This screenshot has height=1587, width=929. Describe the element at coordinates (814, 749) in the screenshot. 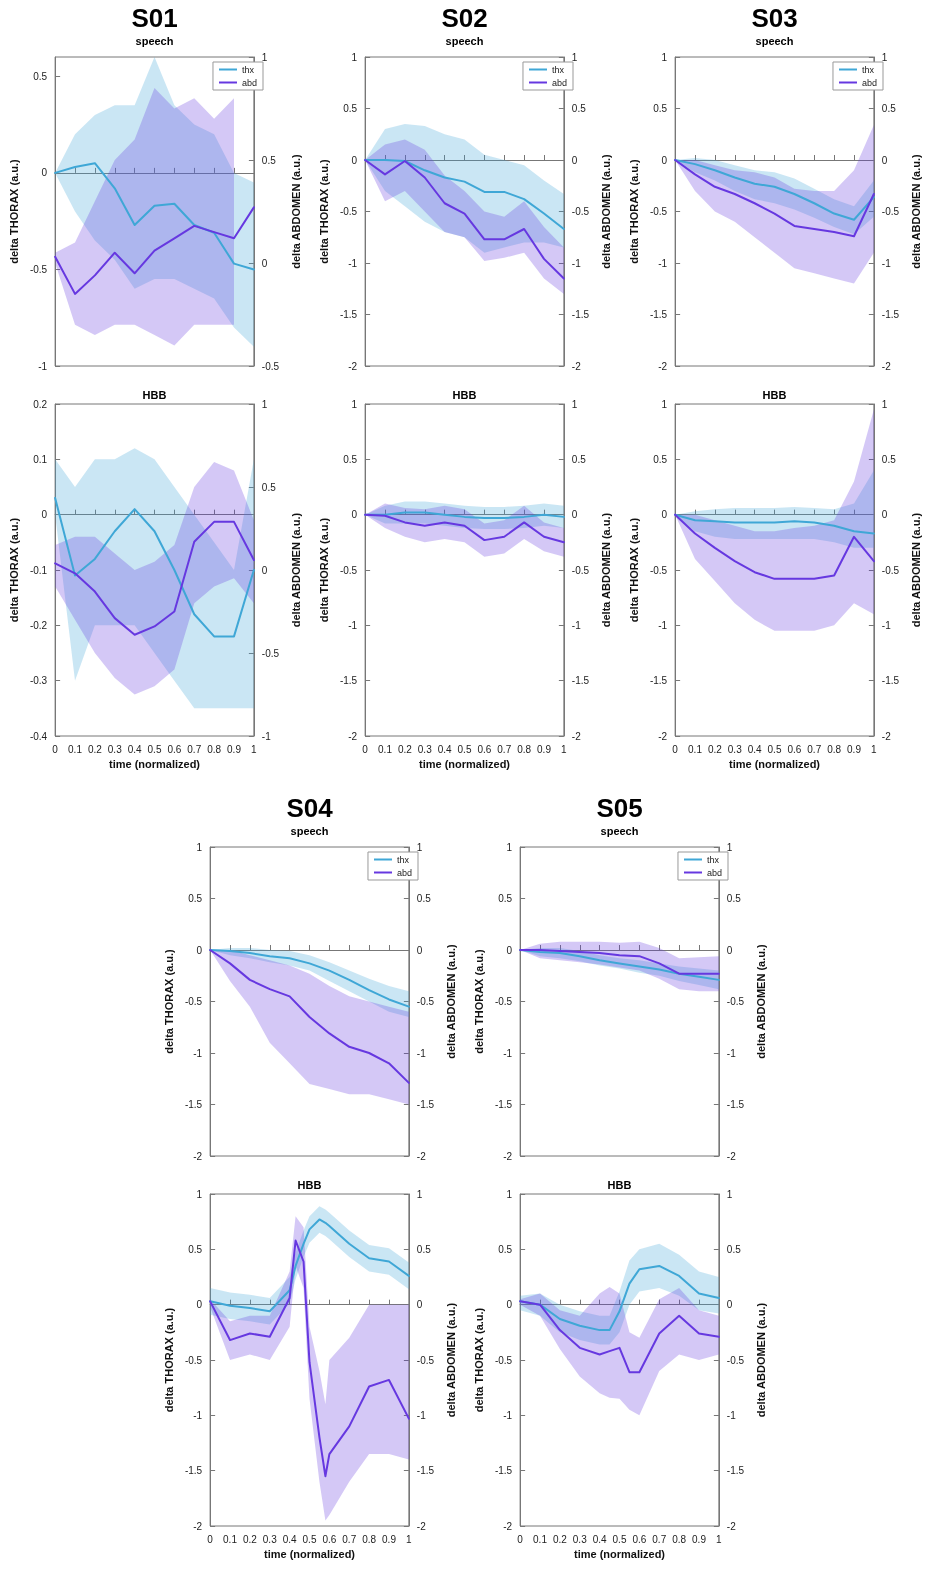

I see `x-tick-label: 0.7` at that location.